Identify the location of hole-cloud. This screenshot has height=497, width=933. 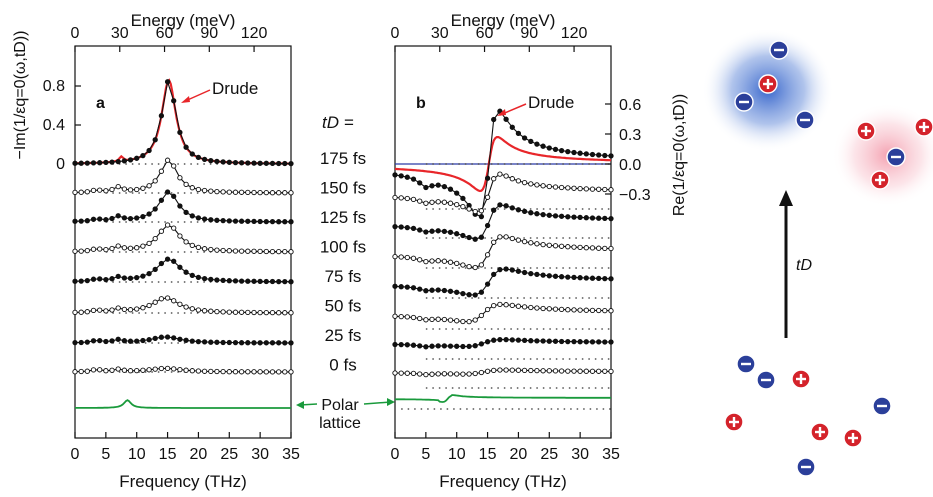
(882, 155).